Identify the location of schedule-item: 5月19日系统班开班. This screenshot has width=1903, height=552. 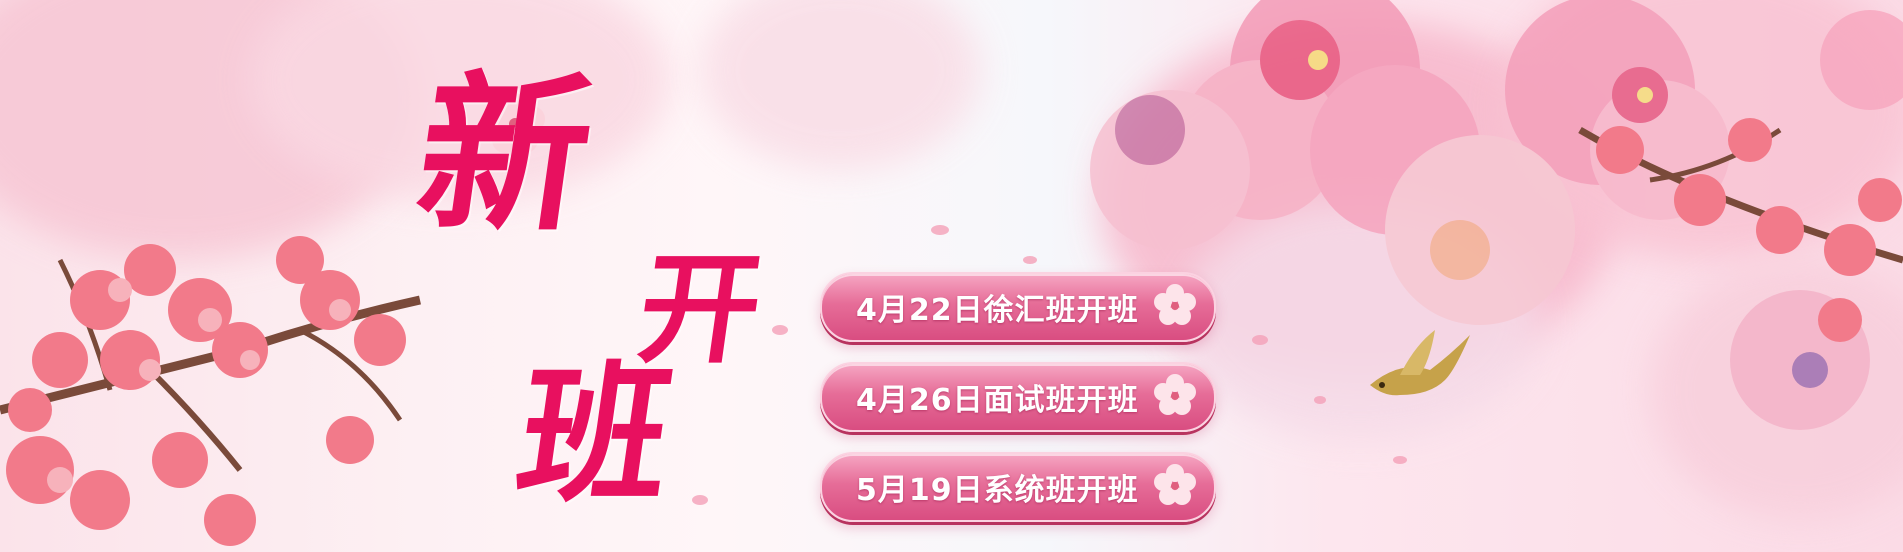
(1018, 487).